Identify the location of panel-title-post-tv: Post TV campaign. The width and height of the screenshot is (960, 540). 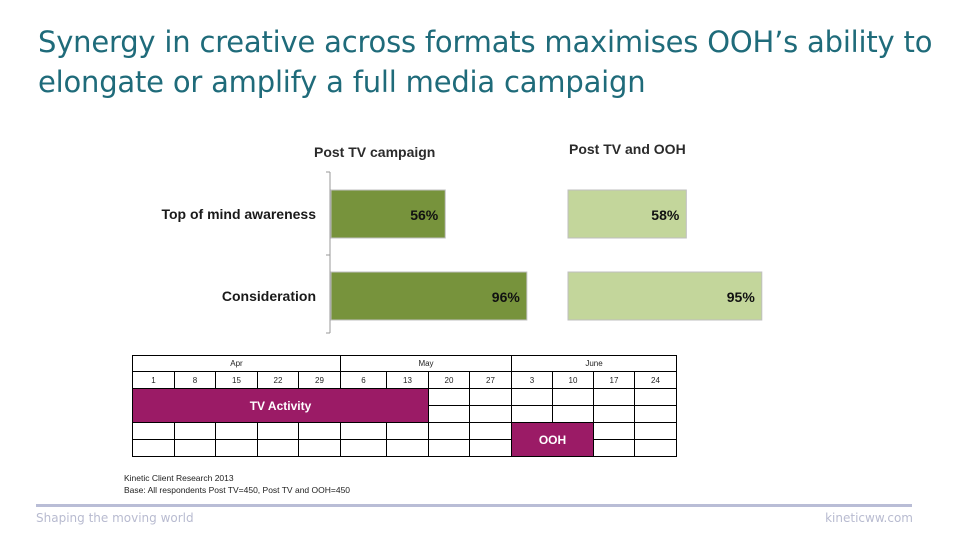
(375, 152).